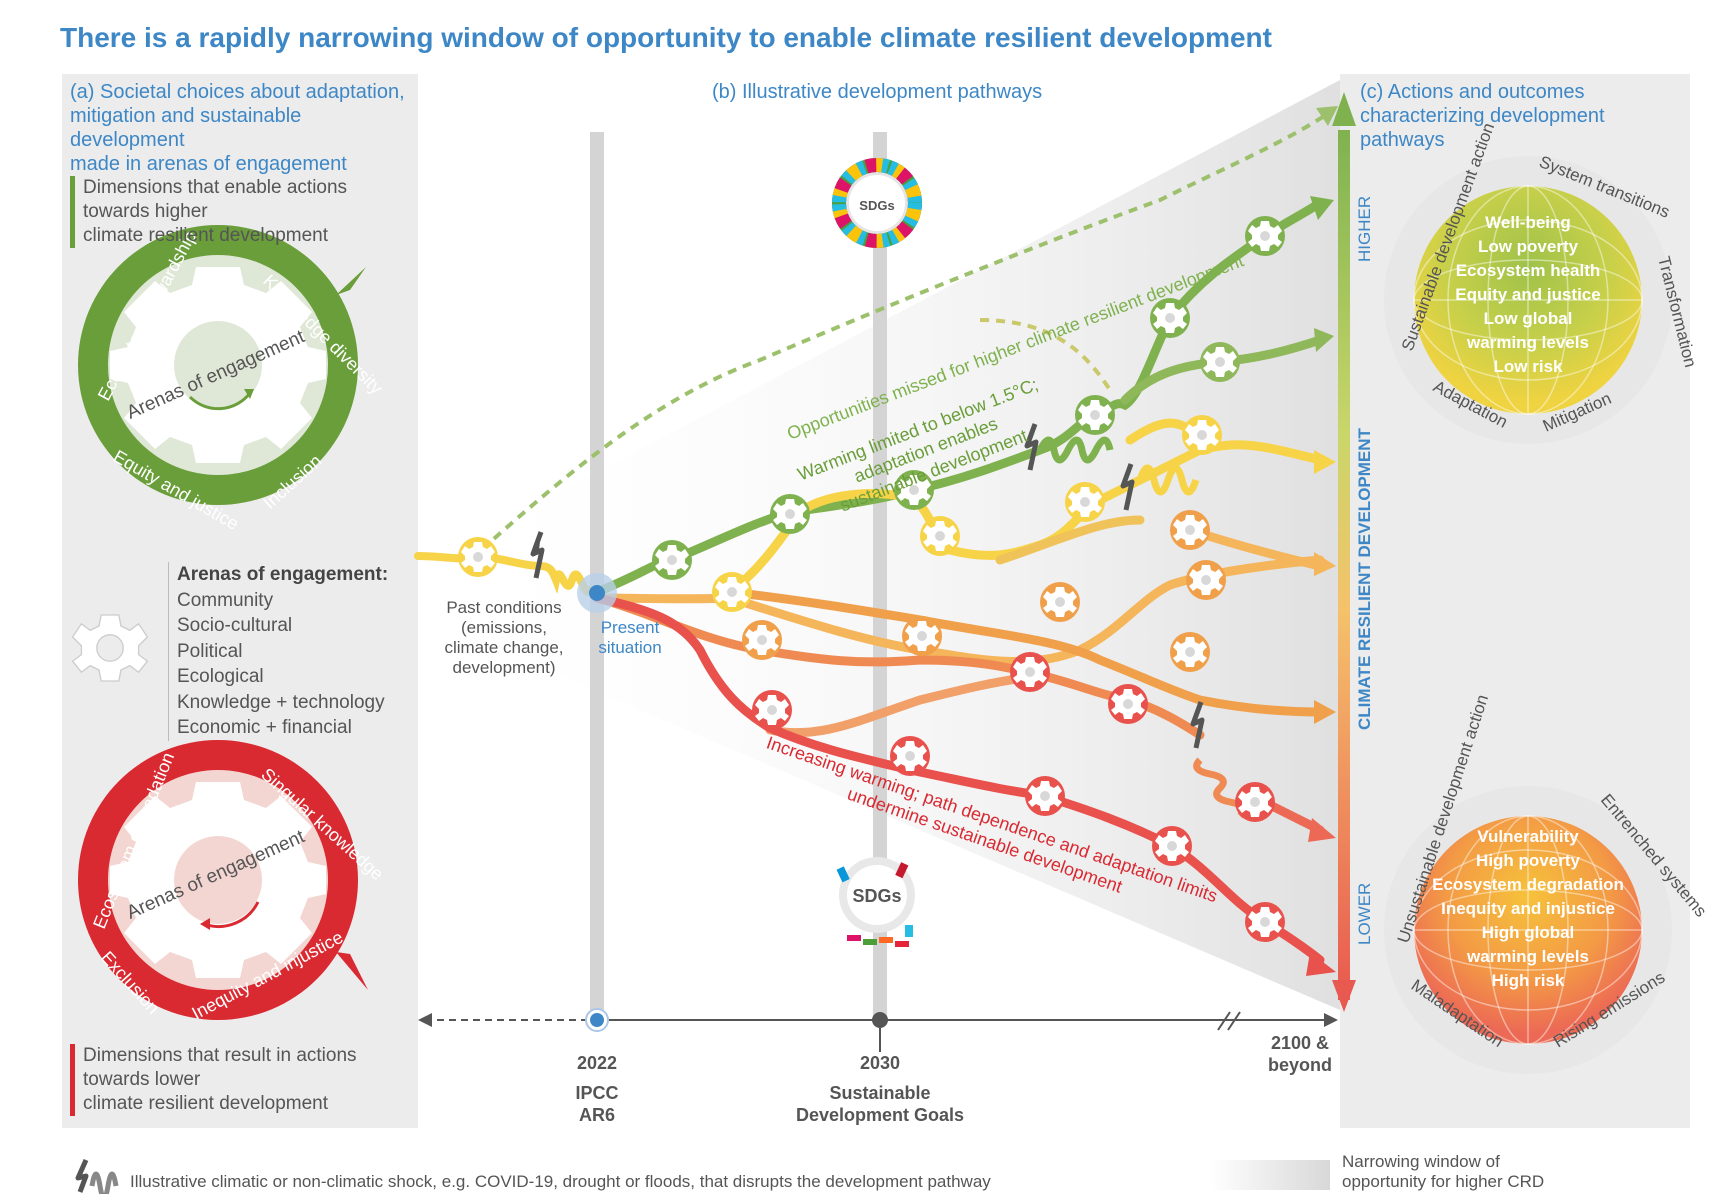  What do you see at coordinates (1344, 565) in the screenshot?
I see `crd-axis` at bounding box center [1344, 565].